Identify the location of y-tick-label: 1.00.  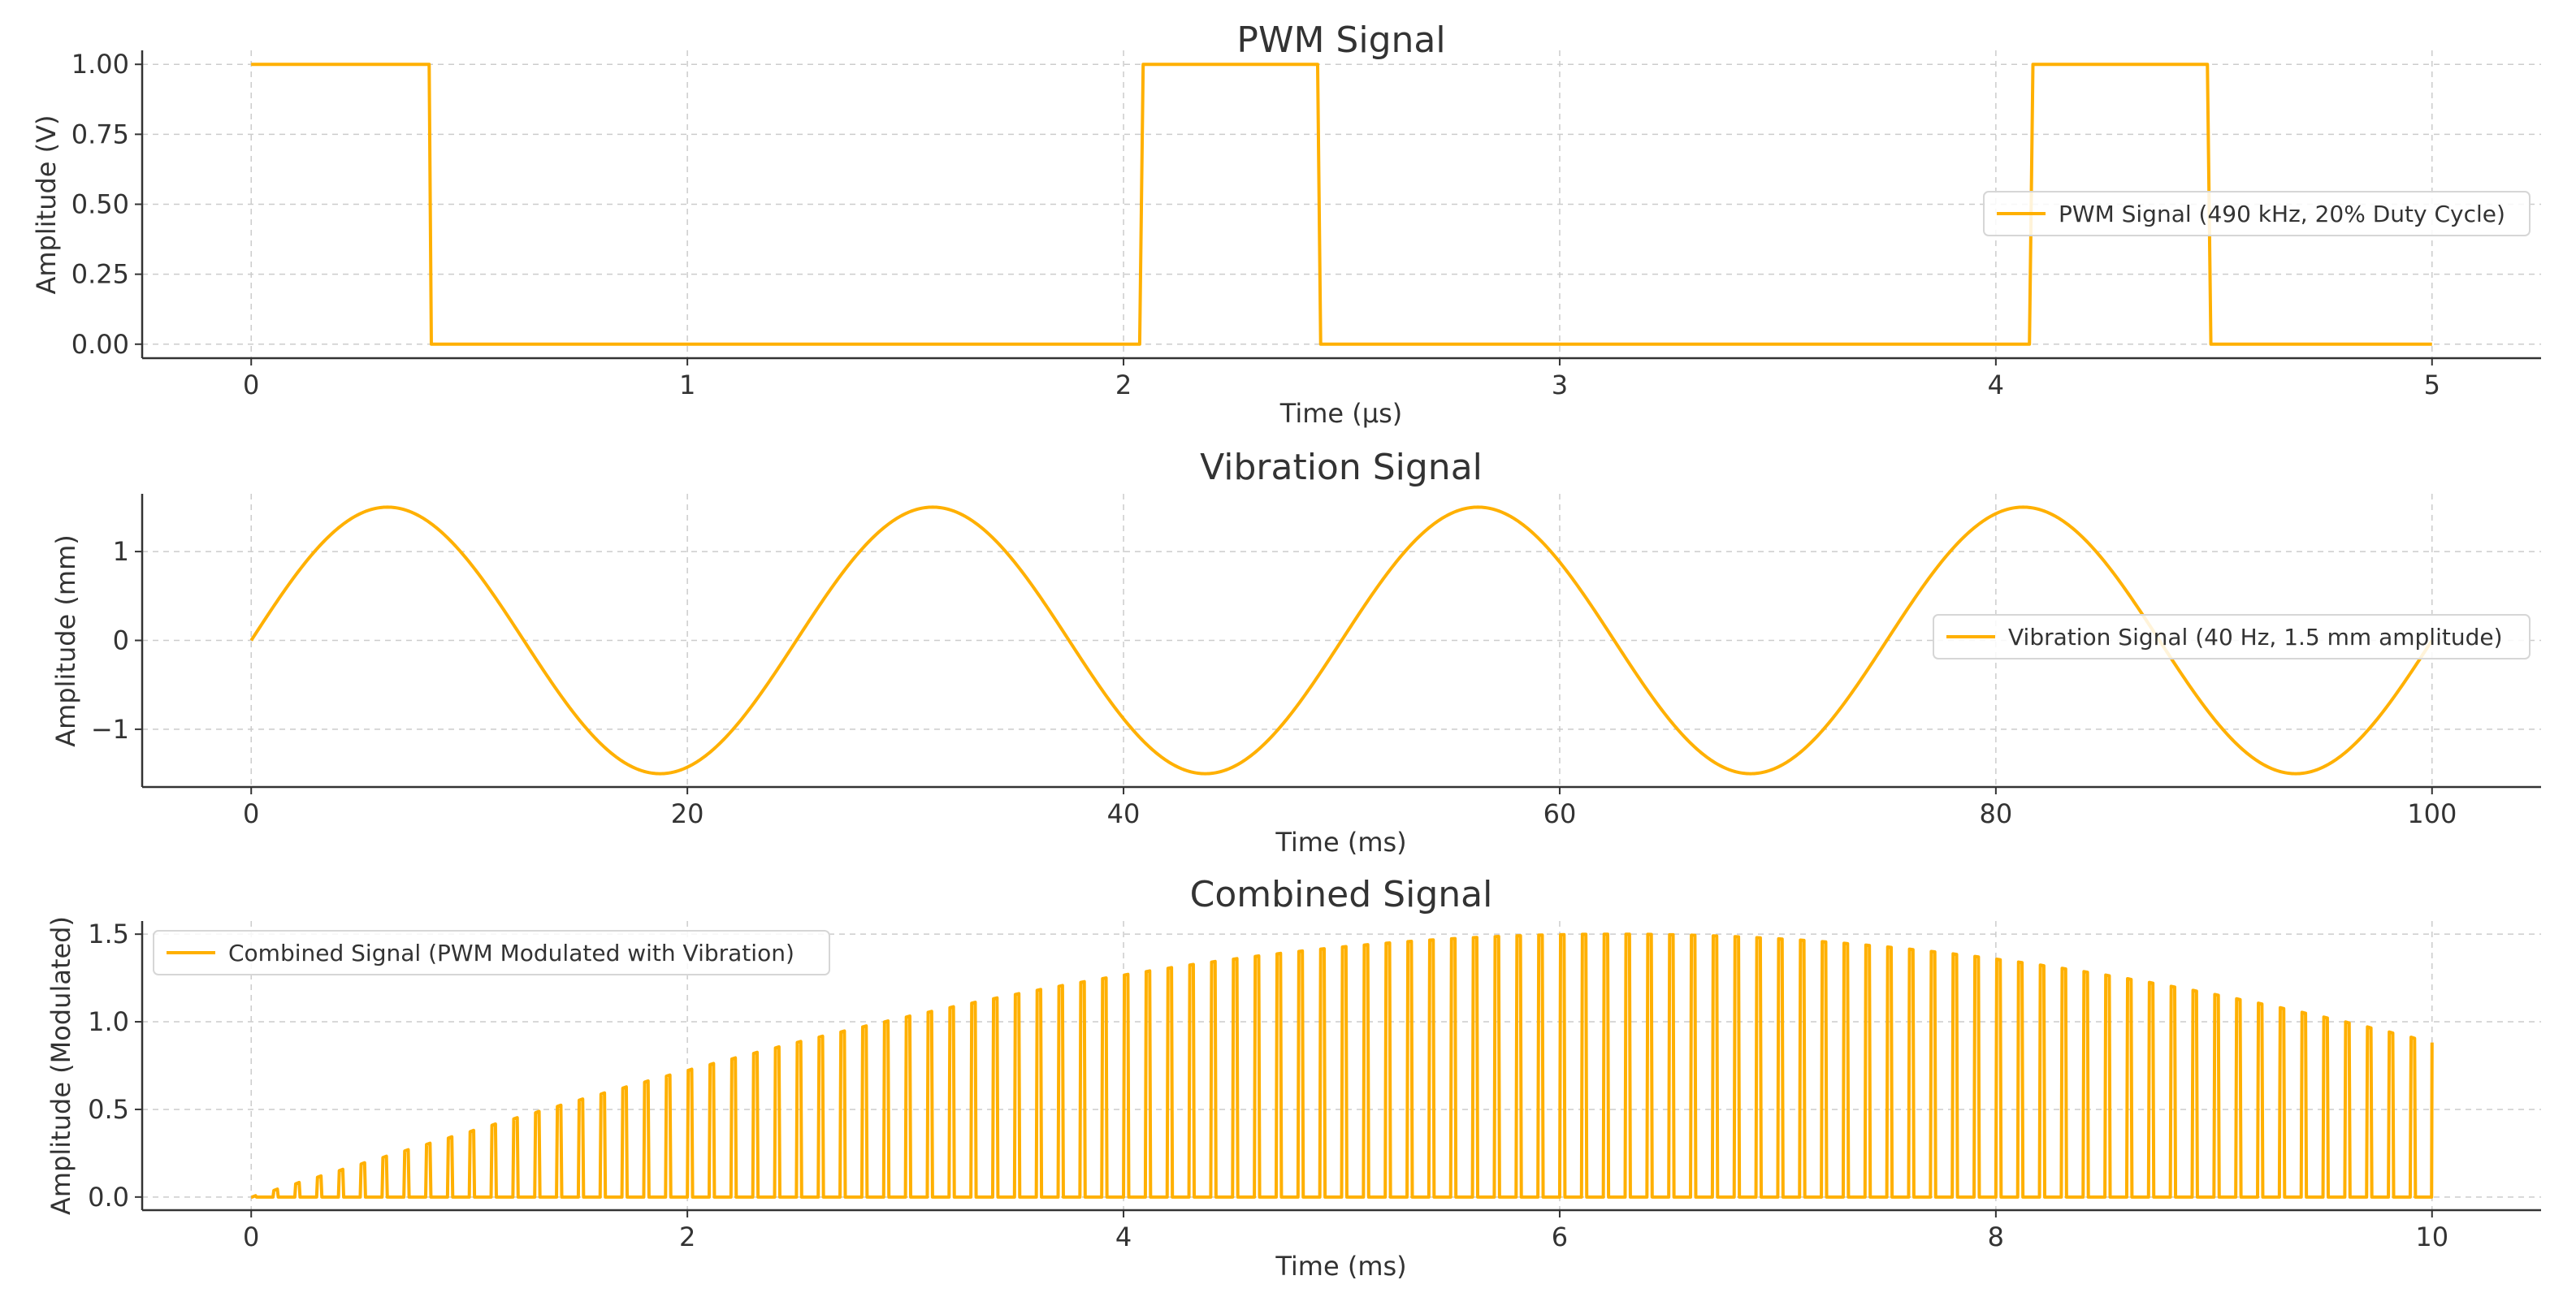
(100, 64).